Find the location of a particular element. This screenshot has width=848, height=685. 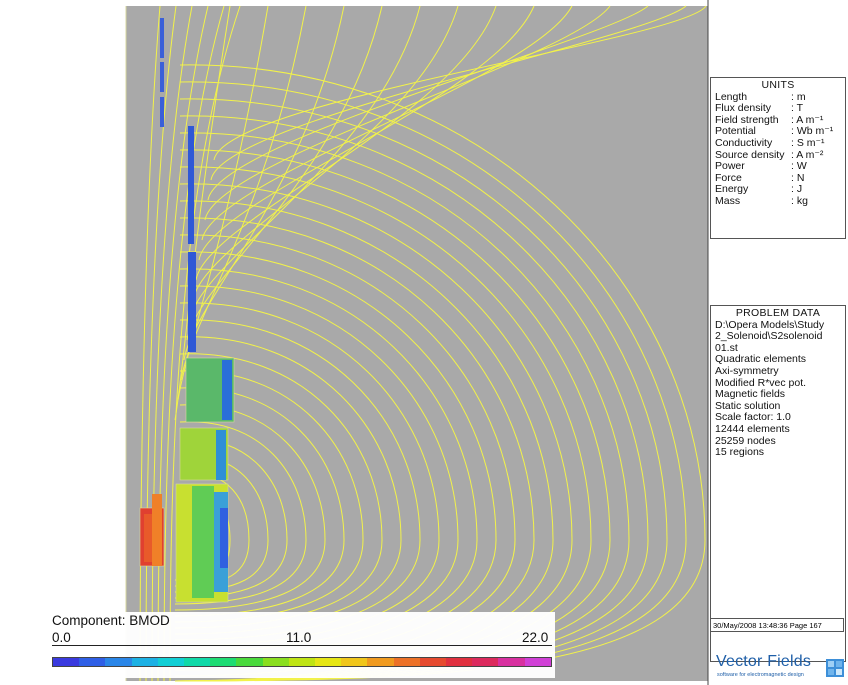

problem-data-line: 2_Solenoid\S2solenoid is located at coordinates (769, 336).